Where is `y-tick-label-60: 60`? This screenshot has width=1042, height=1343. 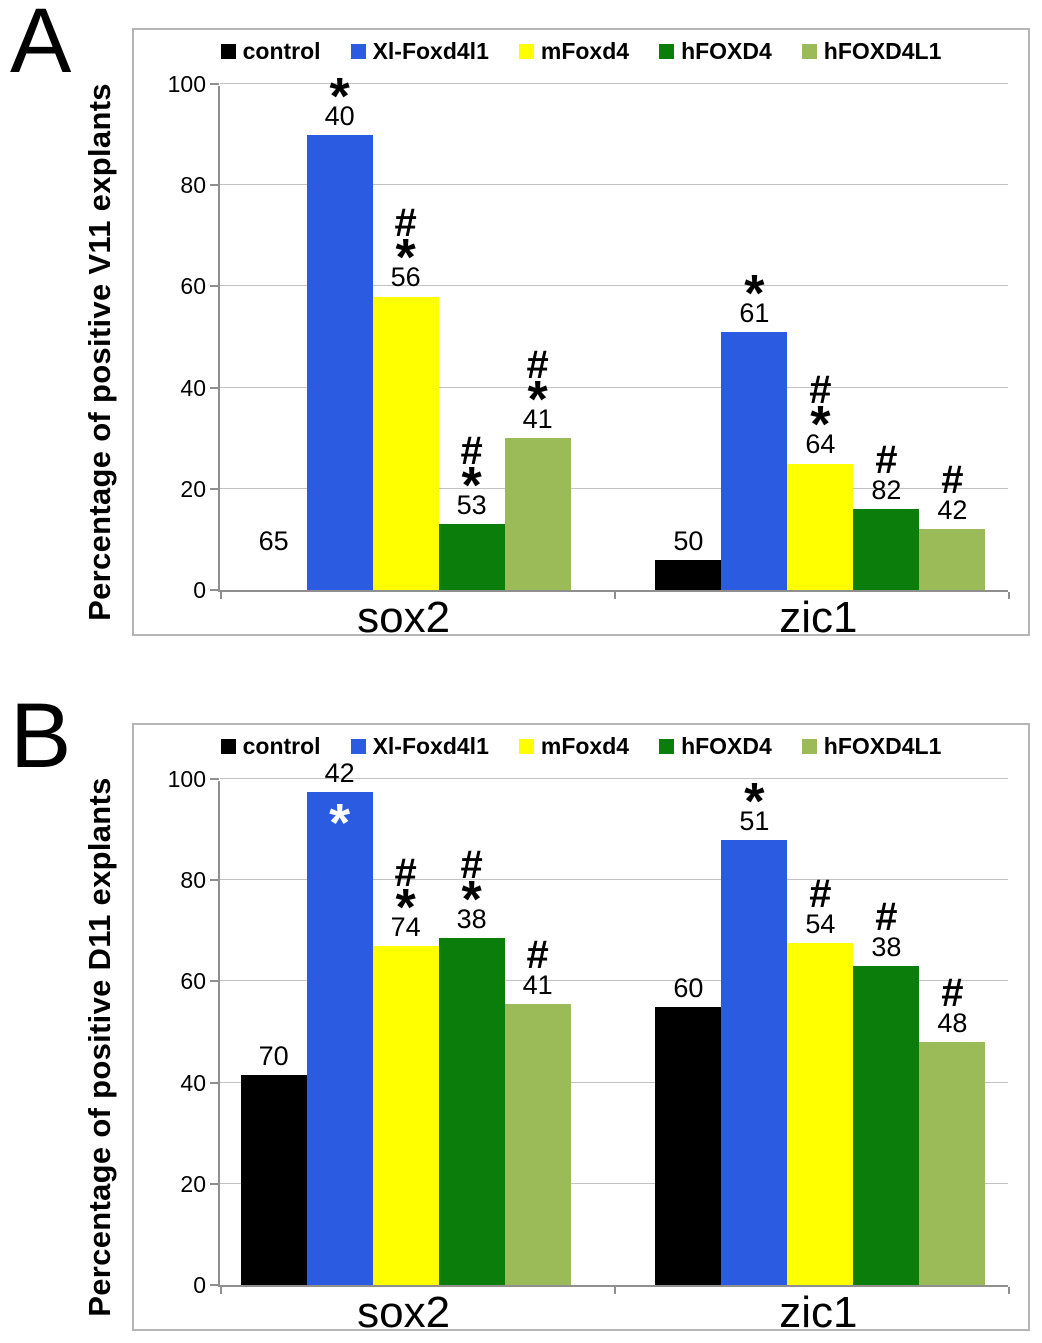
y-tick-label-60: 60 is located at coordinates (193, 286).